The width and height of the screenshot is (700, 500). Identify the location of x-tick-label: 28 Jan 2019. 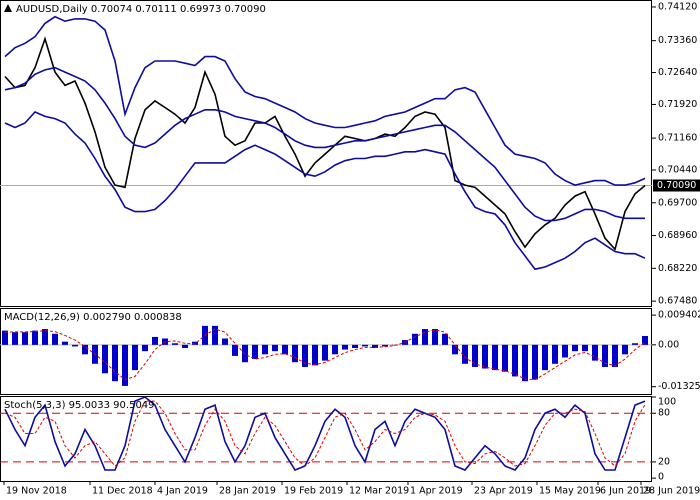
(247, 491).